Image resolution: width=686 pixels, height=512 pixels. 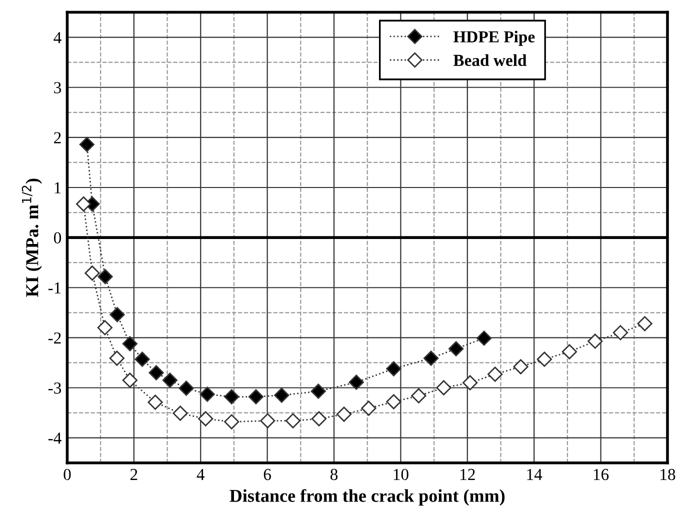 I want to click on x-tick-label: 2, so click(x=134, y=474).